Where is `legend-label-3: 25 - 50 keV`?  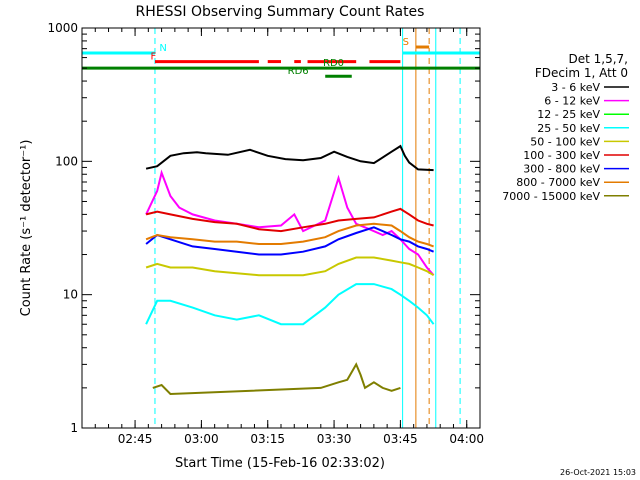 legend-label-3: 25 - 50 keV is located at coordinates (568, 128).